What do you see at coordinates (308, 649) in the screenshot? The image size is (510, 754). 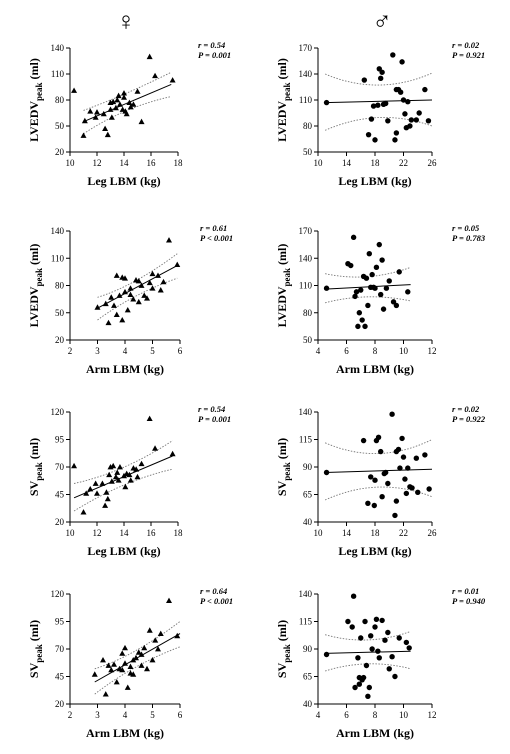 I see `y-tick-label: 90` at bounding box center [308, 649].